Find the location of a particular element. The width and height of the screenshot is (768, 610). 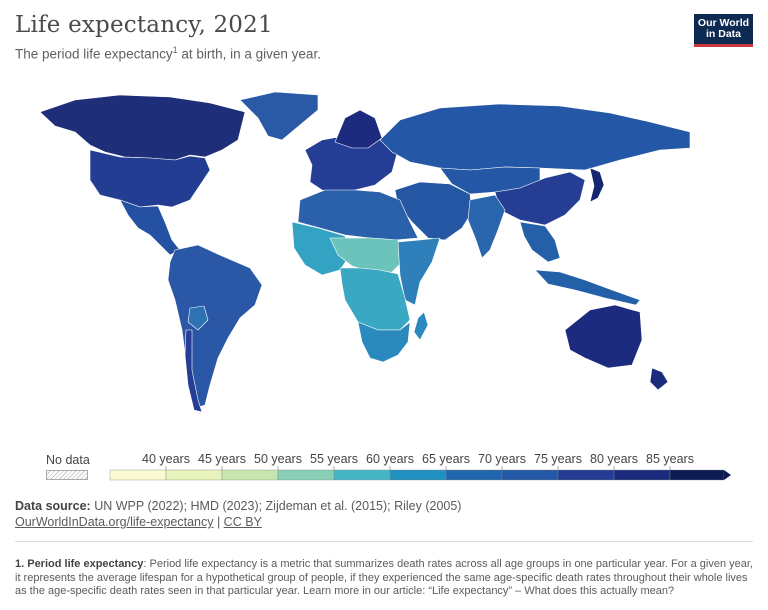

legend-arrow is located at coordinates (727, 475).